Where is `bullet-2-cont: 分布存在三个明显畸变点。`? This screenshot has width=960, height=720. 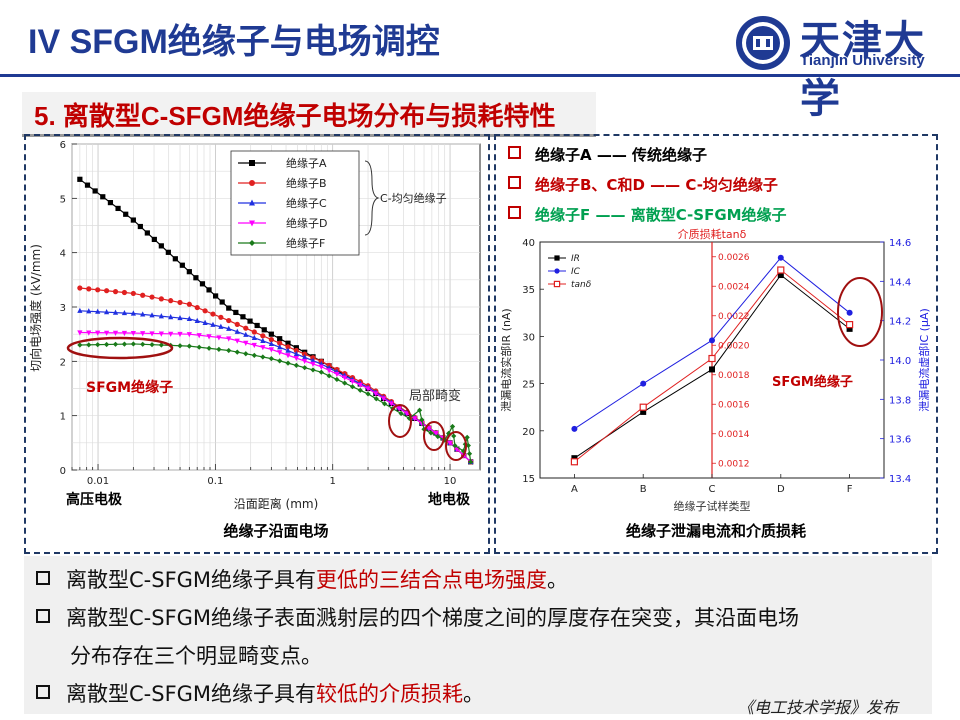 bullet-2-cont: 分布存在三个明显畸变点。 is located at coordinates (196, 655).